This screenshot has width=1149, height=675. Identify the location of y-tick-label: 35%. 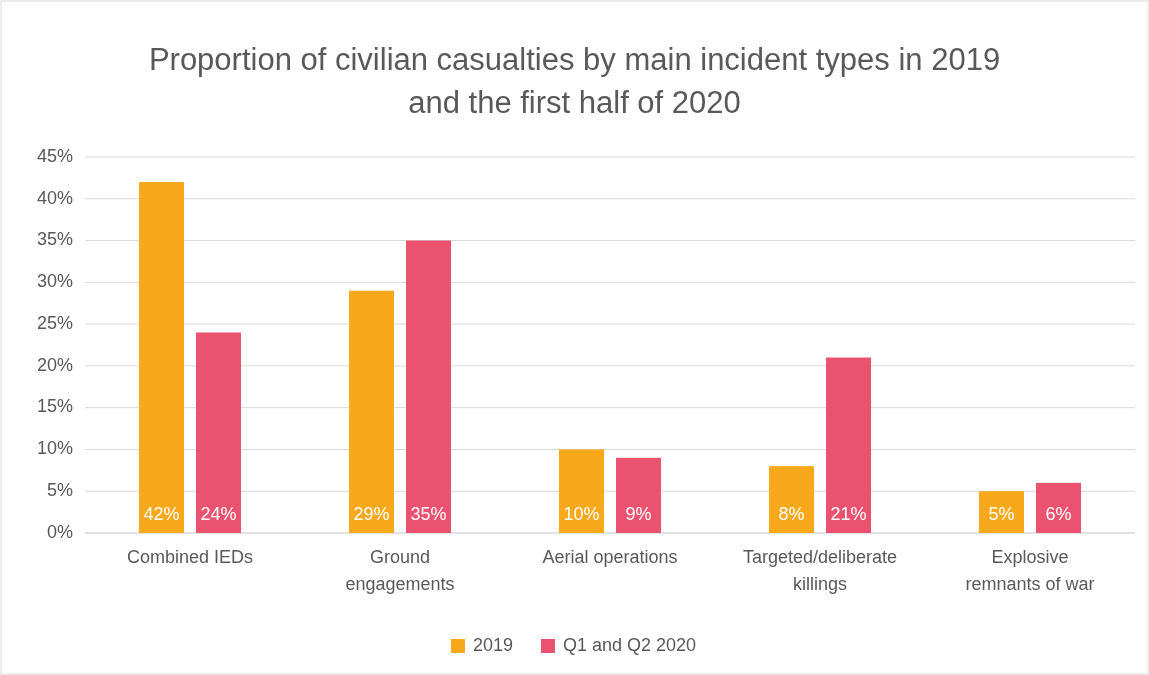
(54, 239).